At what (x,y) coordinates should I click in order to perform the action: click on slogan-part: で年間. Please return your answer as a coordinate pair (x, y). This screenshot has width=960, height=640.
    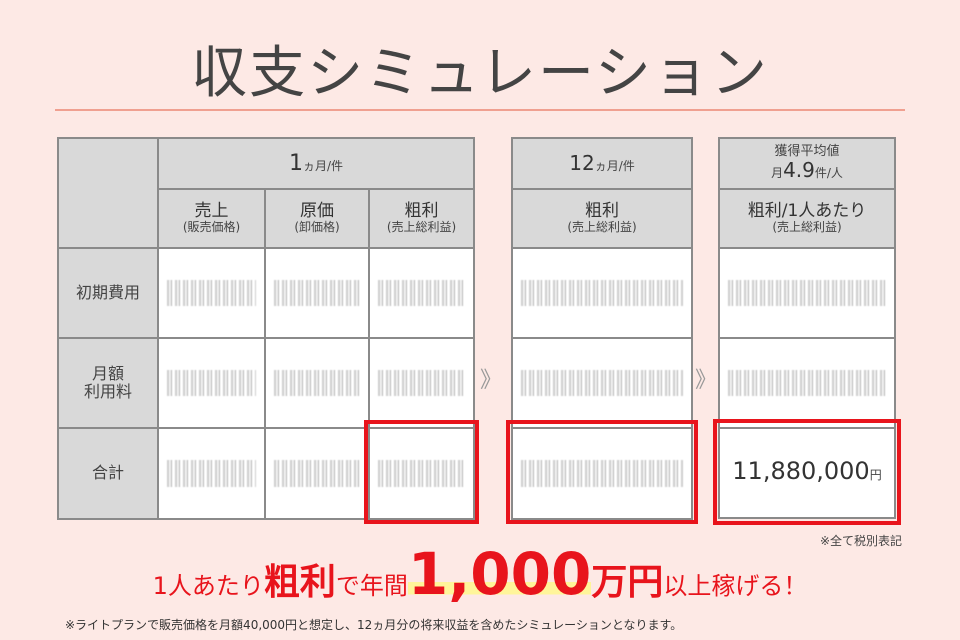
    Looking at the image, I should click on (371, 586).